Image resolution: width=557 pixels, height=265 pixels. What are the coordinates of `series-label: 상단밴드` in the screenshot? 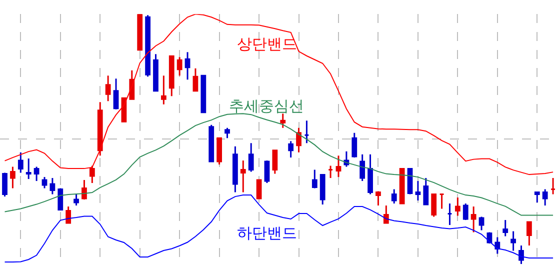 It's located at (267, 44).